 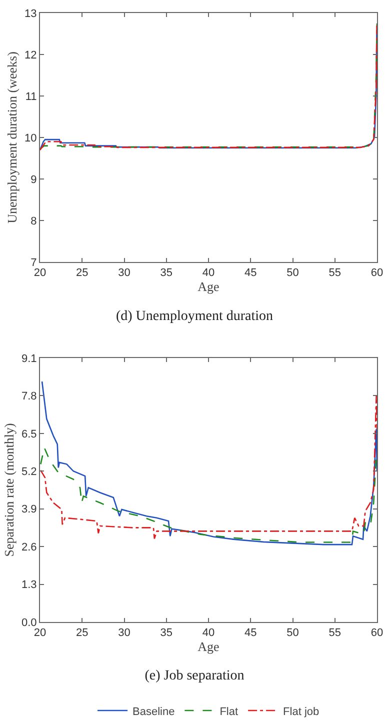 What do you see at coordinates (301, 712) in the screenshot?
I see `legend-label: Flat job` at bounding box center [301, 712].